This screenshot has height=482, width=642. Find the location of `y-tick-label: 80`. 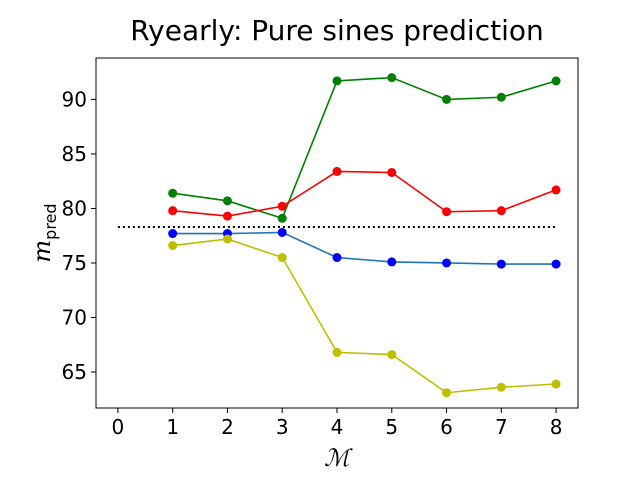

y-tick-label: 80 is located at coordinates (74, 208).